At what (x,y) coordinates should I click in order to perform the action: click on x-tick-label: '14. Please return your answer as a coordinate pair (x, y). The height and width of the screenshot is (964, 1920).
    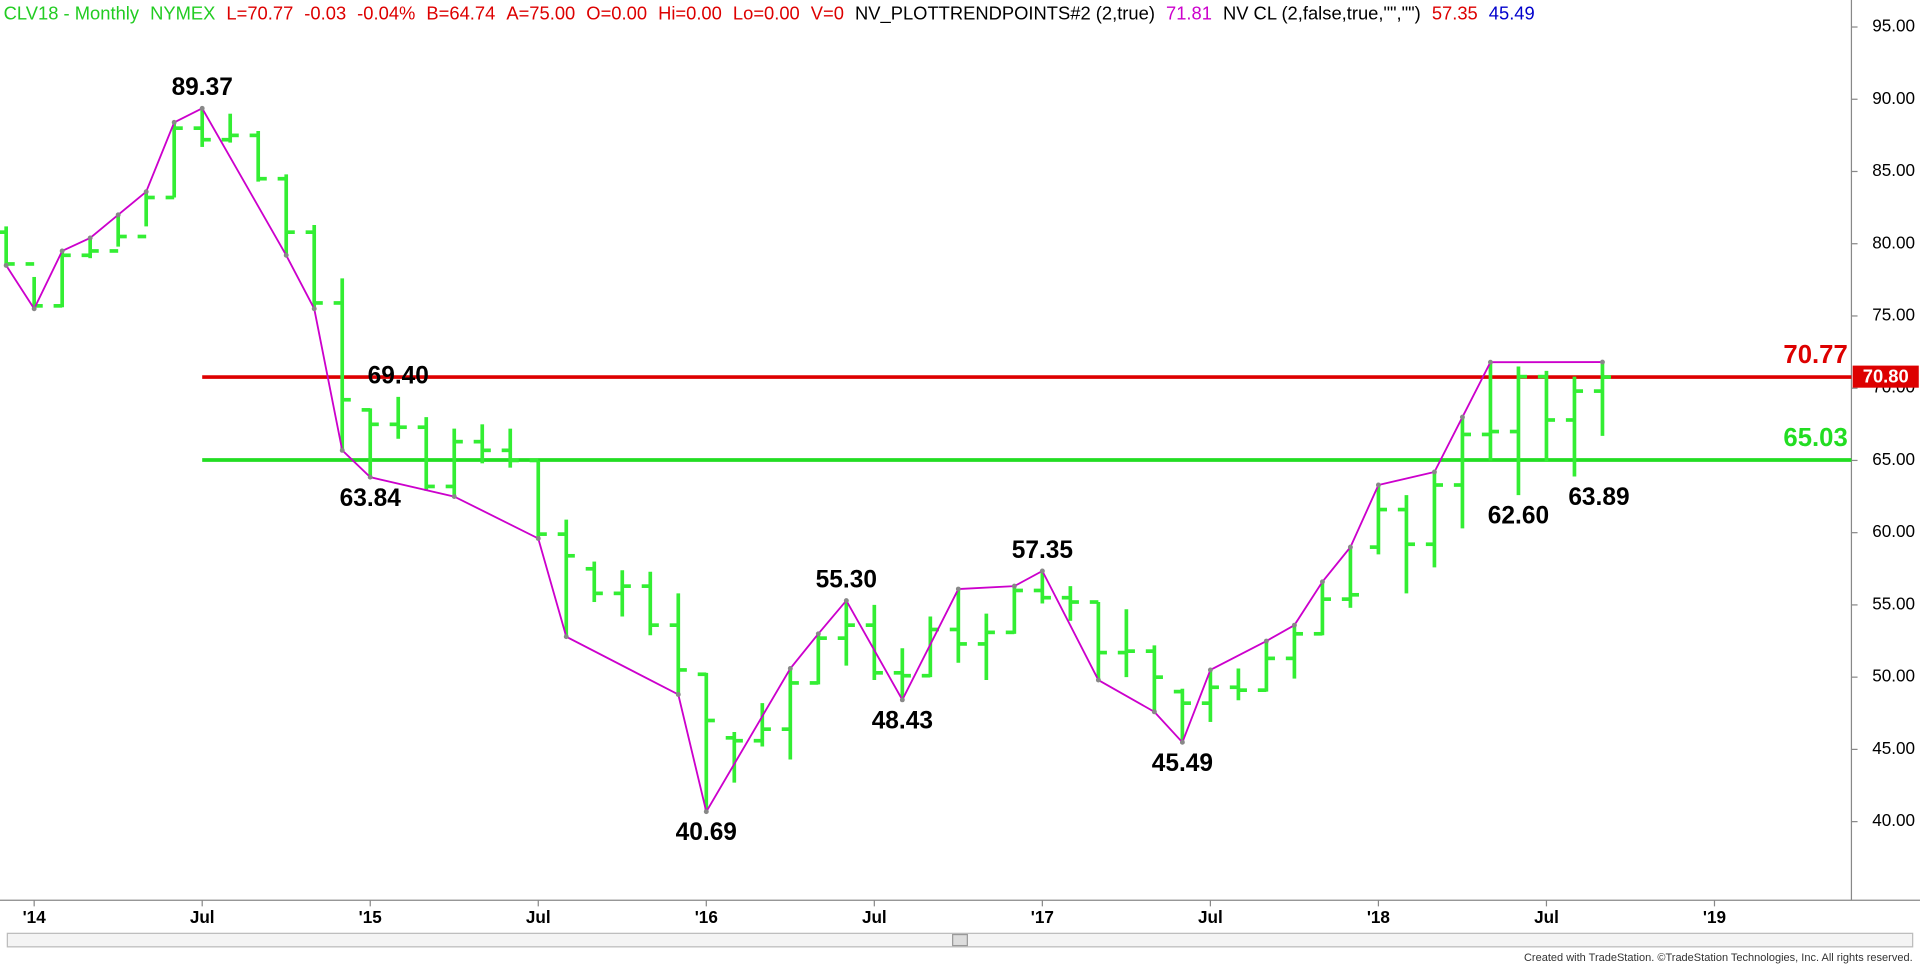
    Looking at the image, I should click on (35, 917).